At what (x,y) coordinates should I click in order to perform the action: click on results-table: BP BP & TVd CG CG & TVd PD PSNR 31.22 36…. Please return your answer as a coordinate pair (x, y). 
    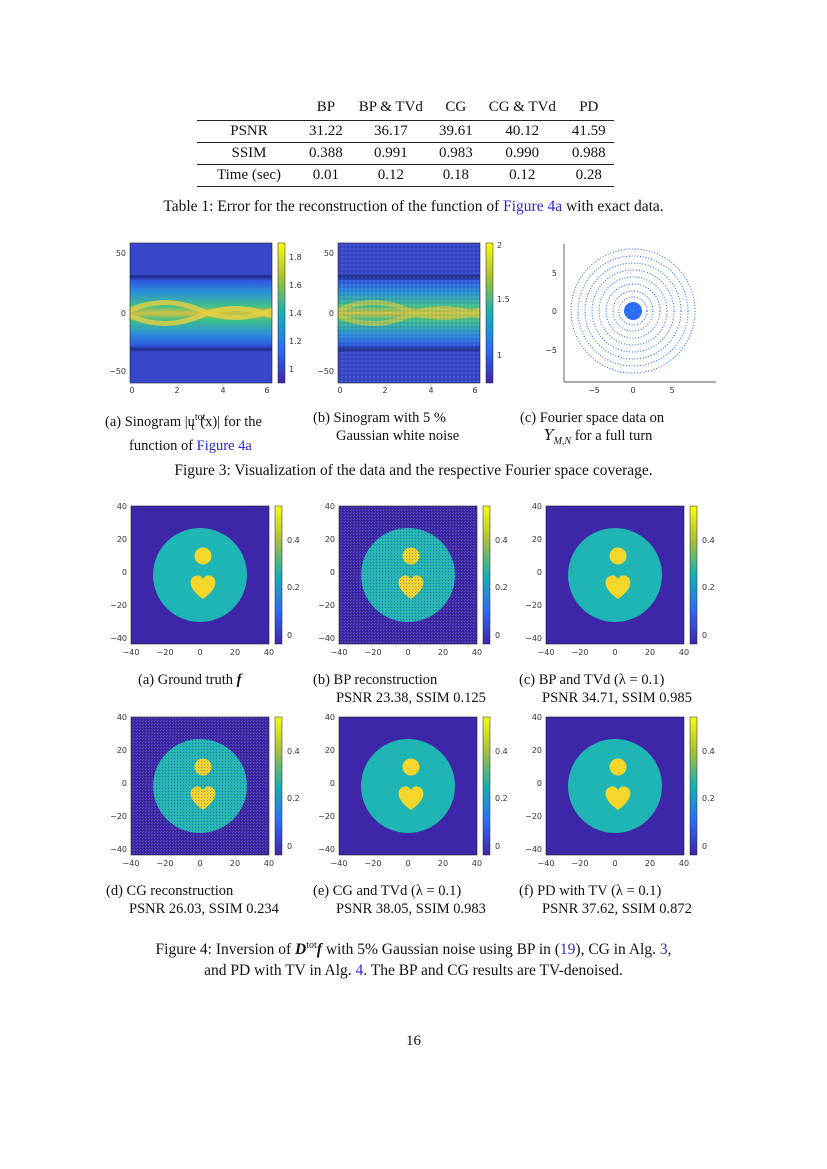
    Looking at the image, I should click on (405, 142).